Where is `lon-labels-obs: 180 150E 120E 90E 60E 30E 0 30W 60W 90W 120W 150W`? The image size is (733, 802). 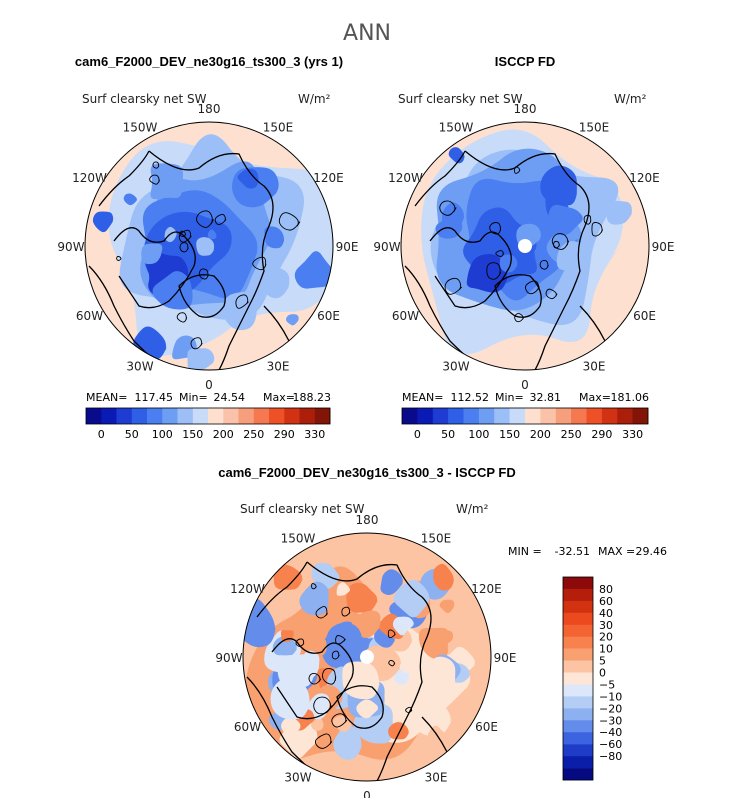 lon-labels-obs: 180 150E 120E 90E 60E 30E 0 30W 60W 90W 120W 150W is located at coordinates (523, 247).